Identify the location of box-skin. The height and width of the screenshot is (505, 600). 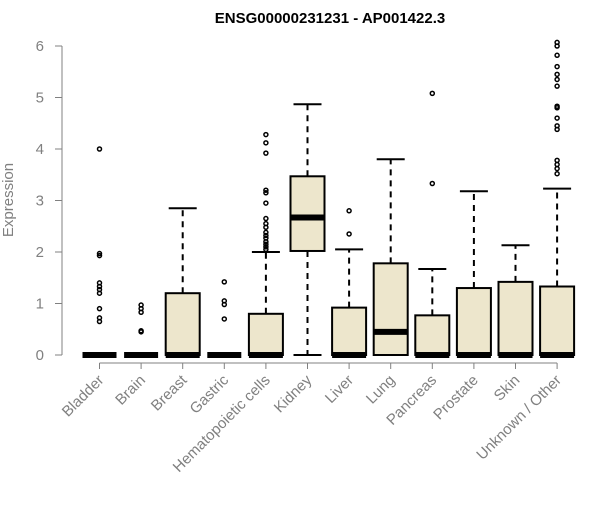
(515, 301).